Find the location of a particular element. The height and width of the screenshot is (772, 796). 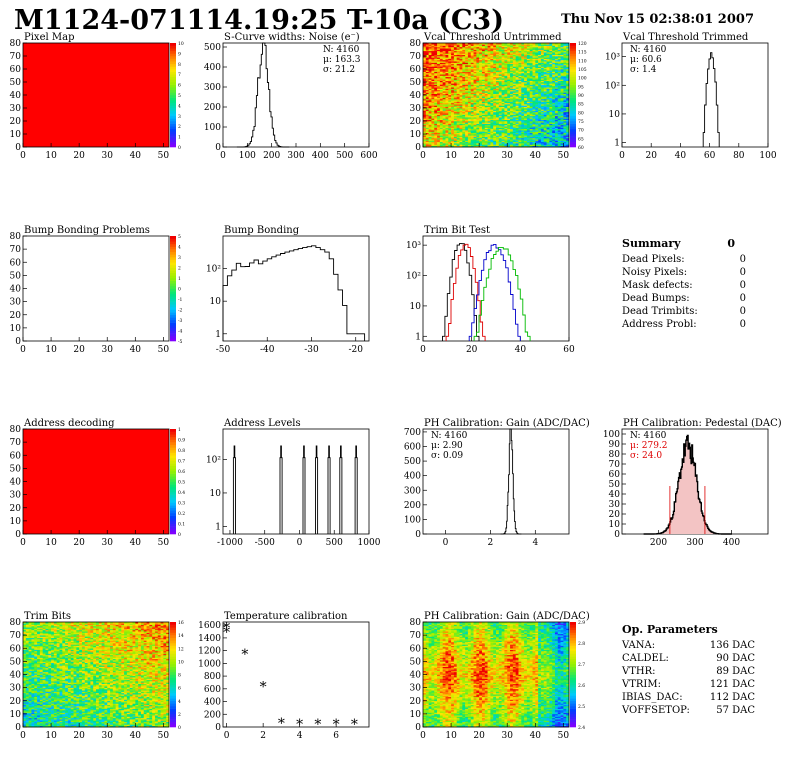

x-tick-label: -20 is located at coordinates (355, 350).